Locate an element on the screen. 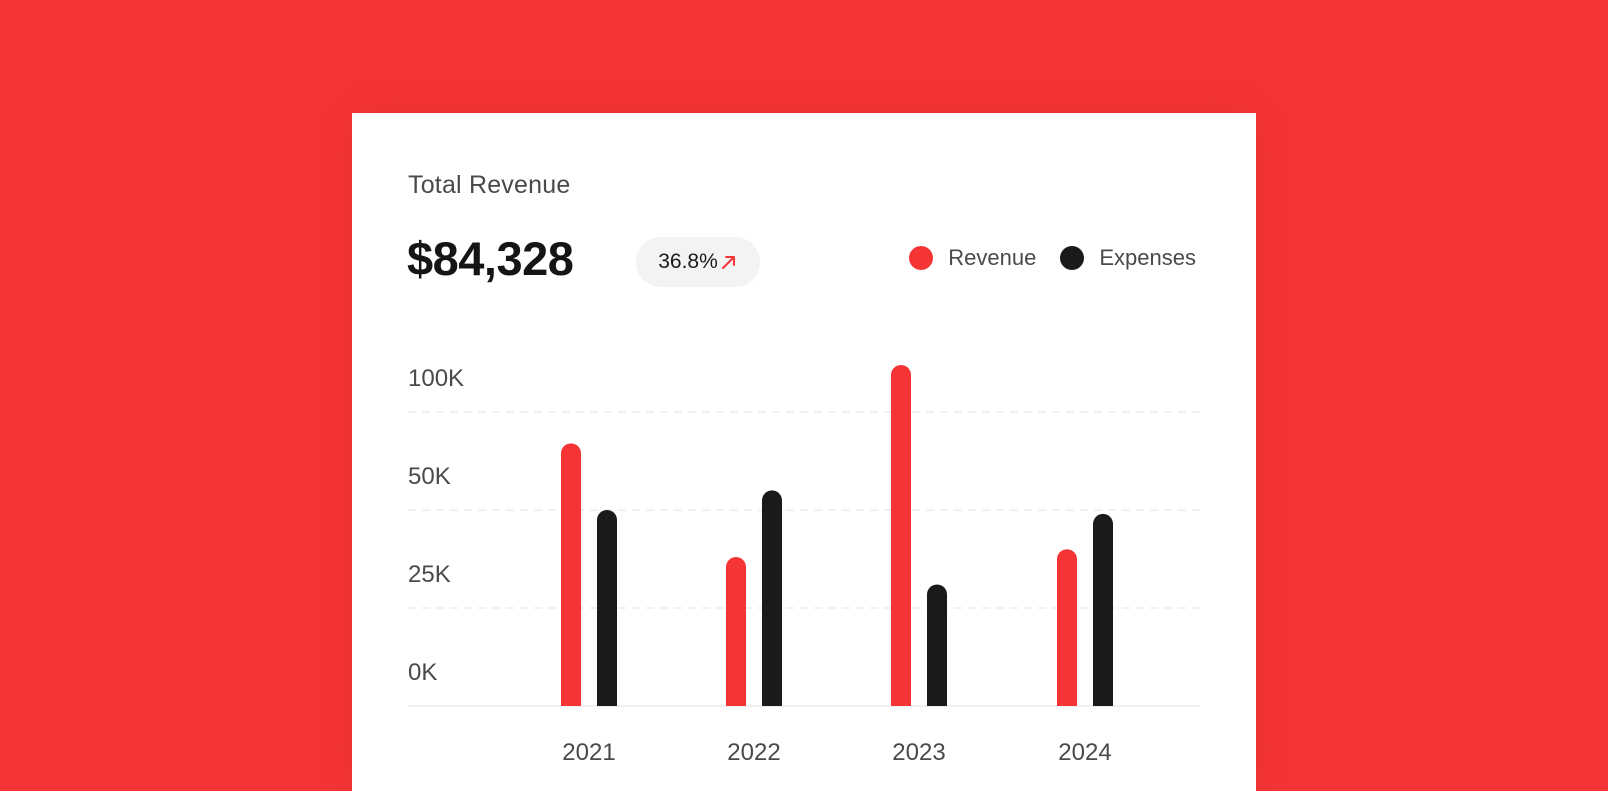 The width and height of the screenshot is (1608, 791). bar-revenue-2023 is located at coordinates (901, 535).